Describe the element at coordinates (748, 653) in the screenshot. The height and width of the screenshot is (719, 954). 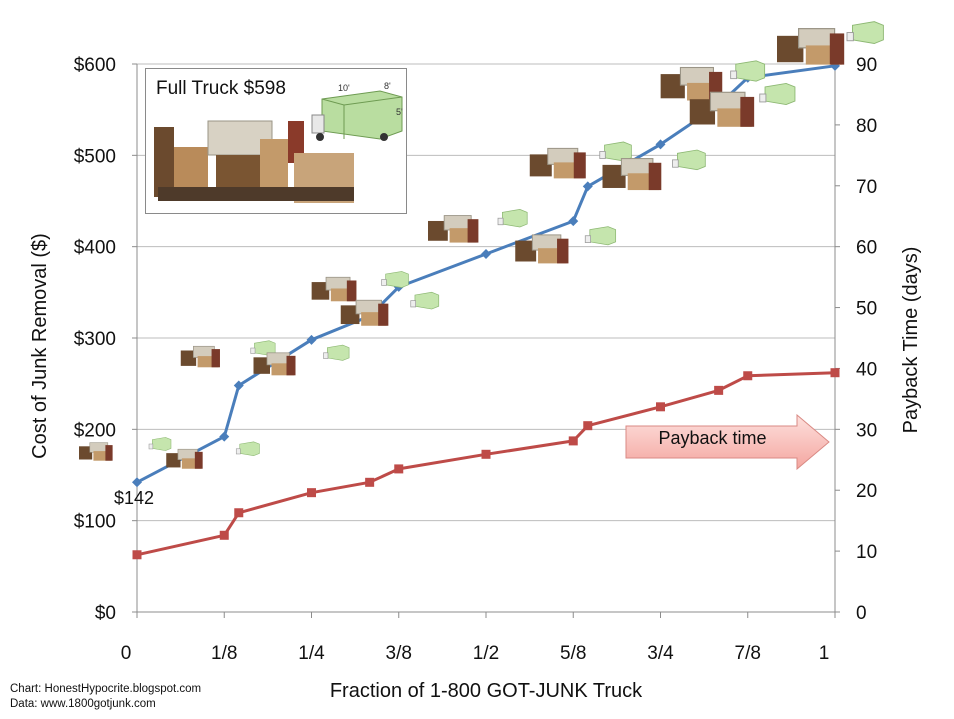
I see `x-tick-label: 7/8` at that location.